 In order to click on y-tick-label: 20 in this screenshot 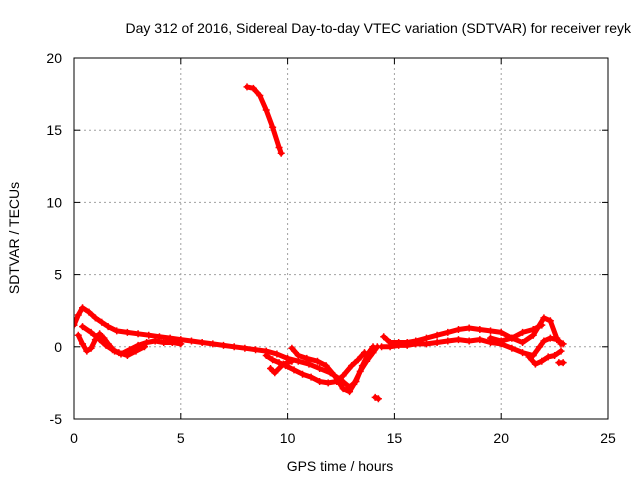, I will do `click(54, 58)`.